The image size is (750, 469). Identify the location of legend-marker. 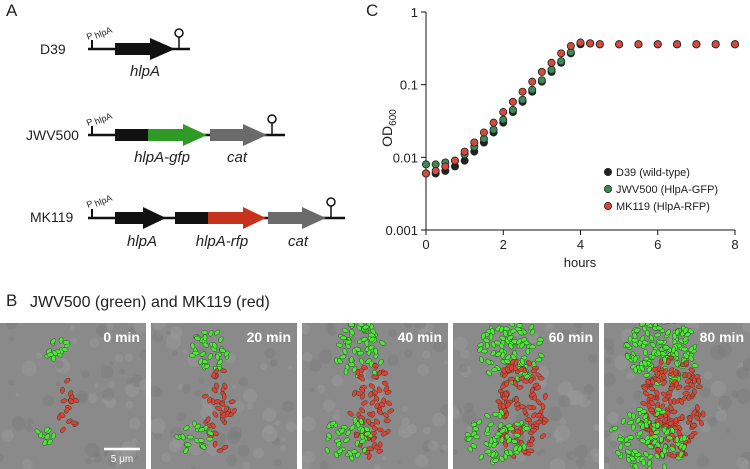
(608, 205).